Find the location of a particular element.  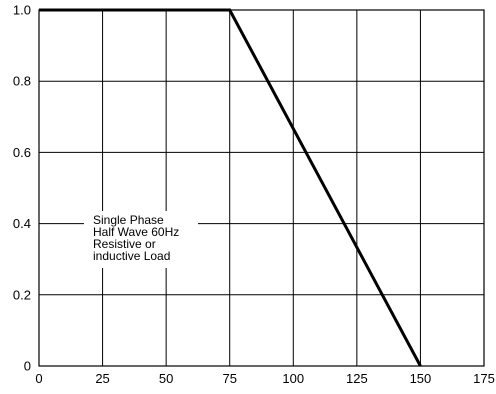

y-tick-label: 0.2 is located at coordinates (22, 294).